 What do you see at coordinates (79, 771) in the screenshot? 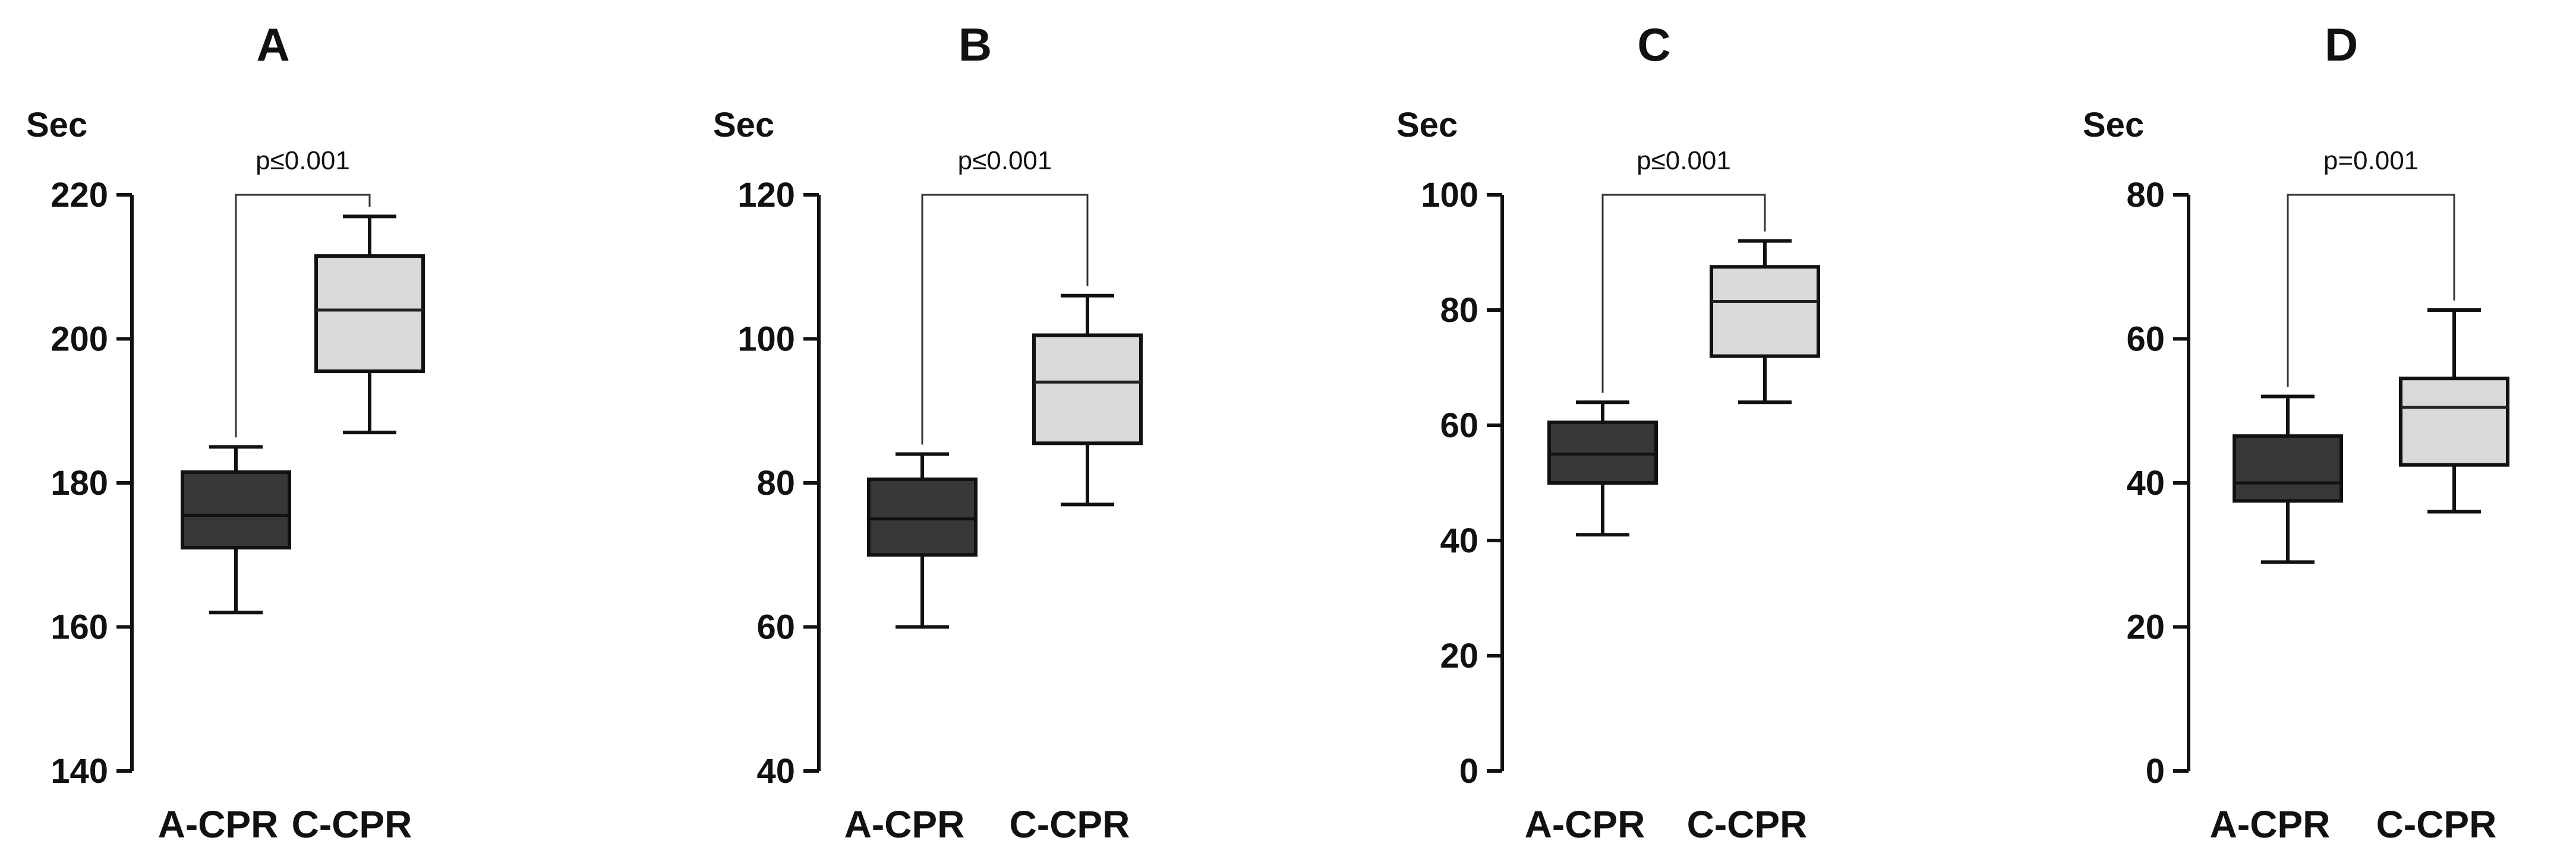
I see `y-tick-label: 140` at bounding box center [79, 771].